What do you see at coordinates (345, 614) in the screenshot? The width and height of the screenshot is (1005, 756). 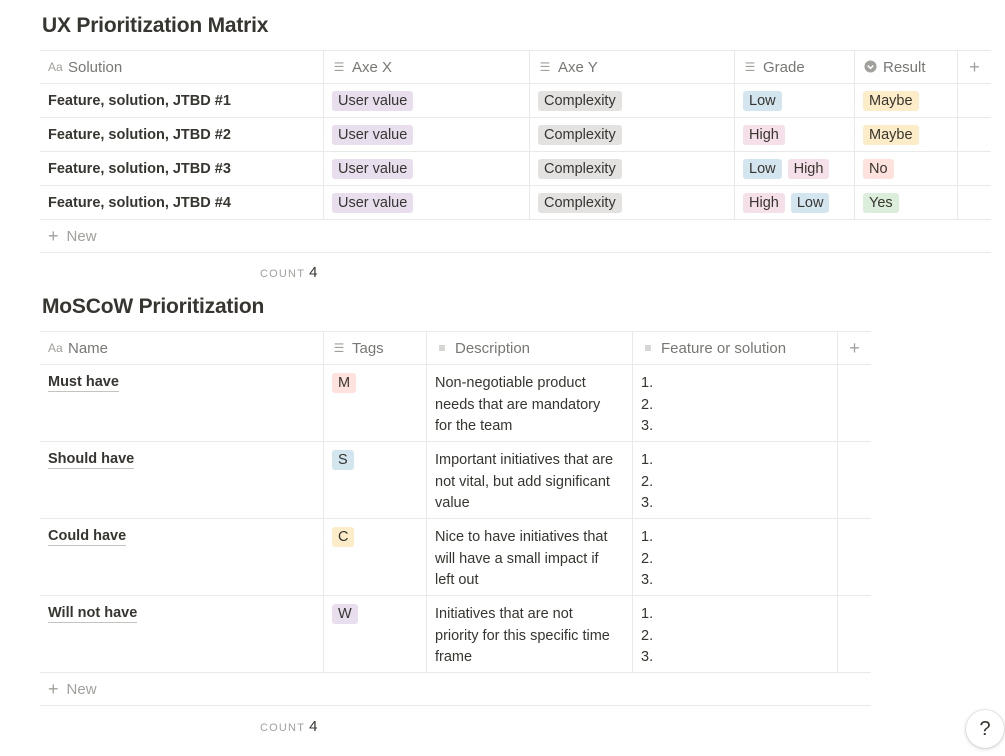 I see `tag: W` at bounding box center [345, 614].